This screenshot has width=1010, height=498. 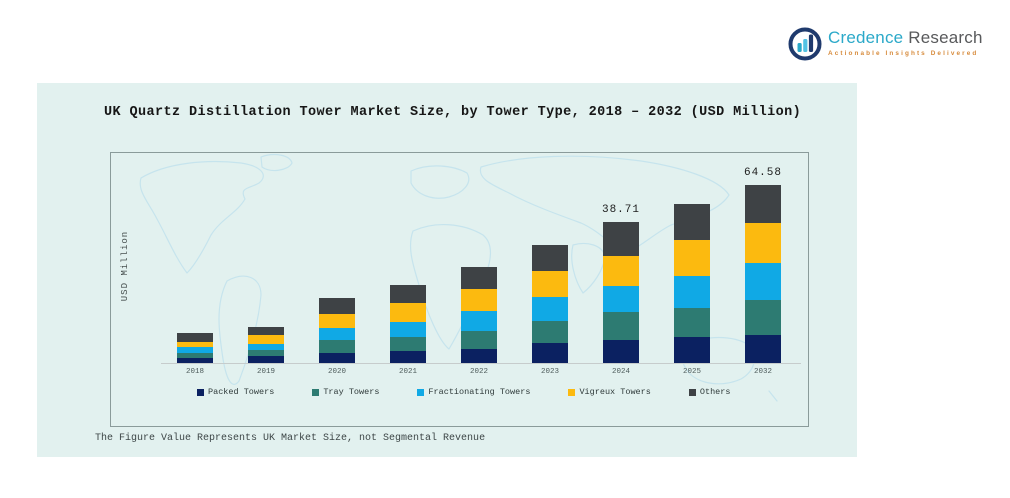 What do you see at coordinates (337, 346) in the screenshot?
I see `bar-segment-2020-tray-towers` at bounding box center [337, 346].